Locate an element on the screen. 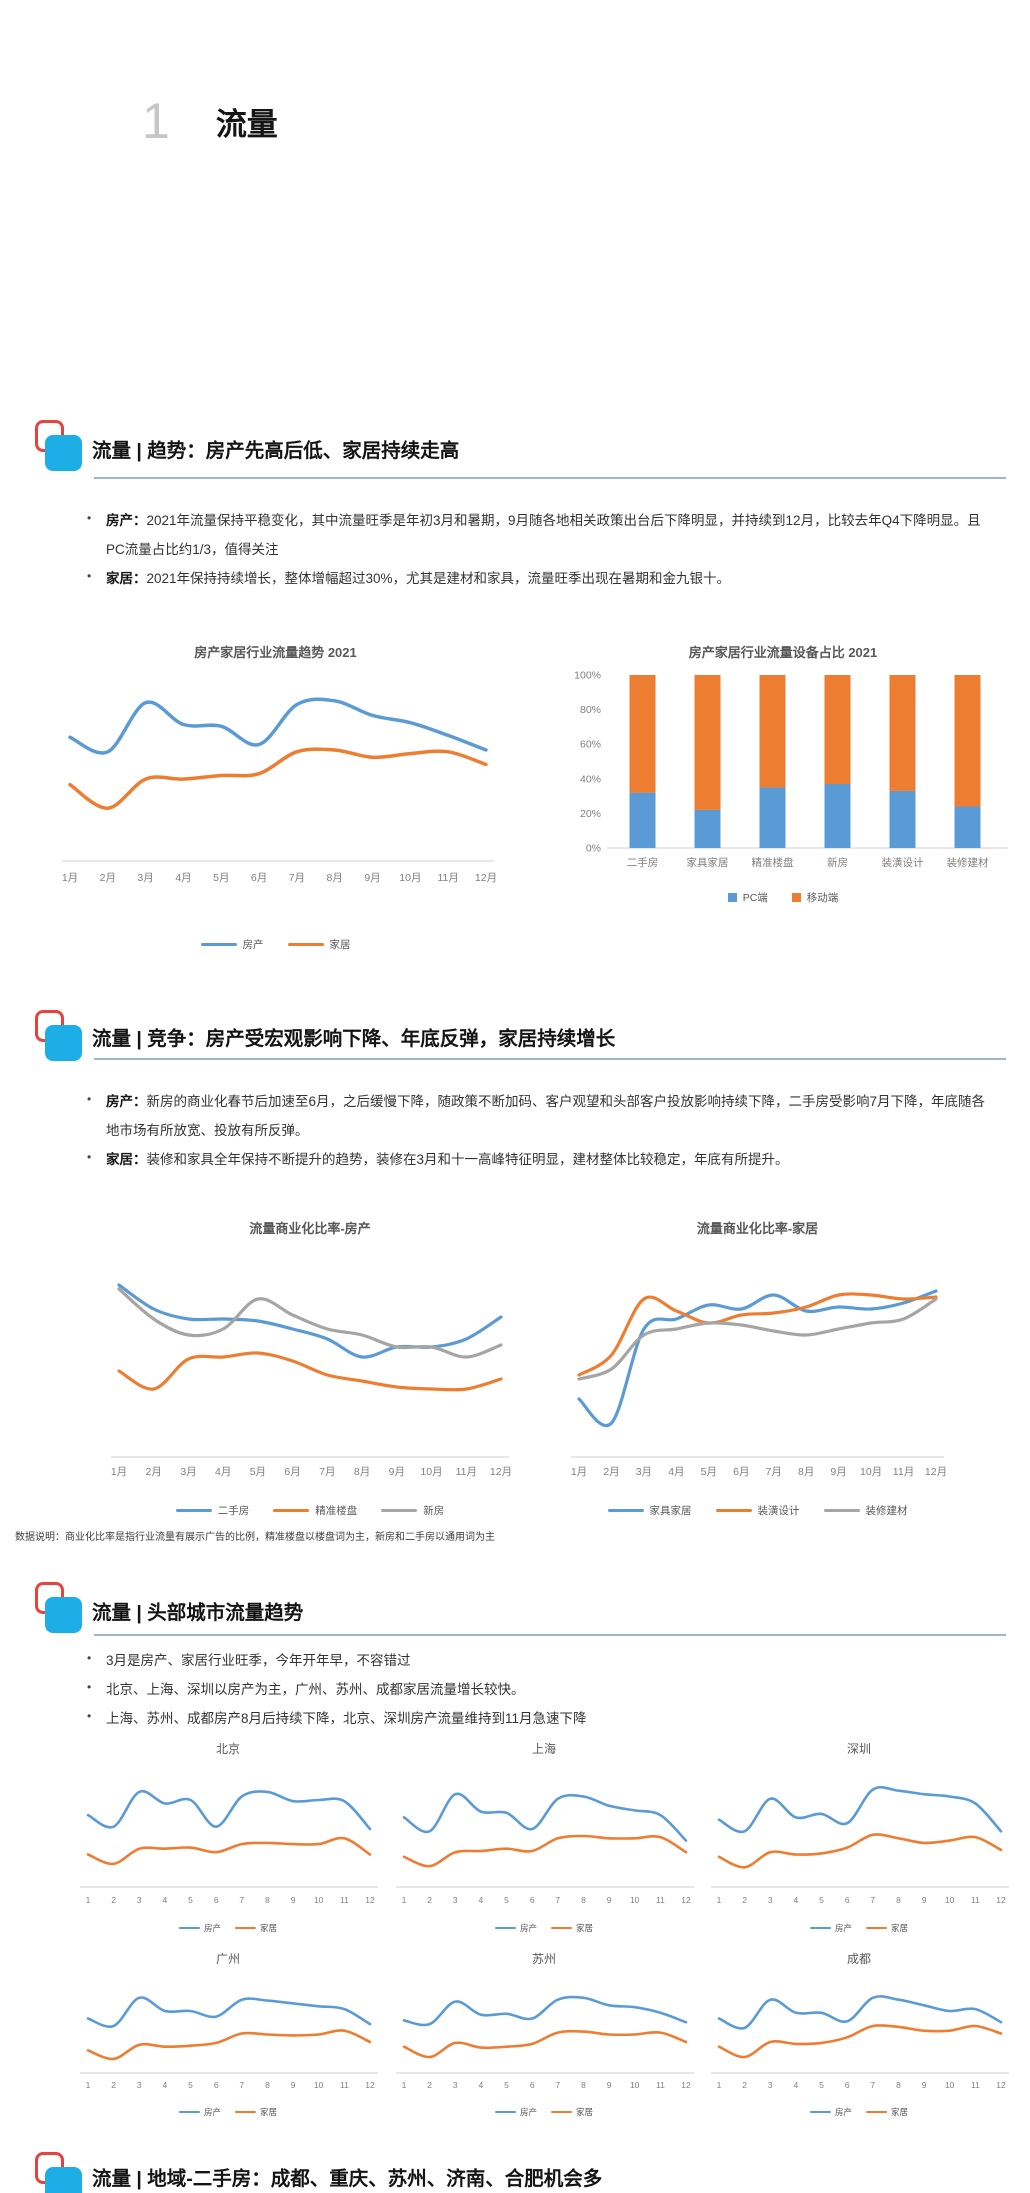 The image size is (1030, 2193). x-tick-label: 11月 is located at coordinates (903, 1472).